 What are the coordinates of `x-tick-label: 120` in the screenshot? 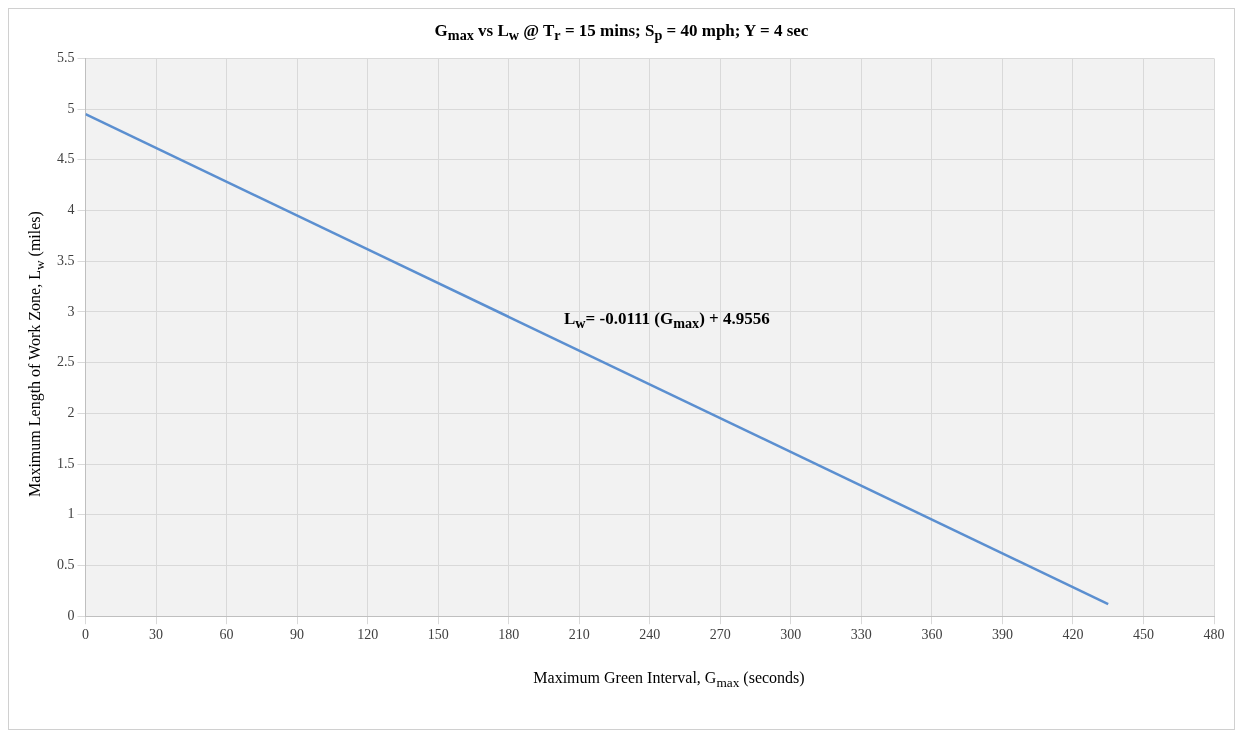 It's located at (368, 635).